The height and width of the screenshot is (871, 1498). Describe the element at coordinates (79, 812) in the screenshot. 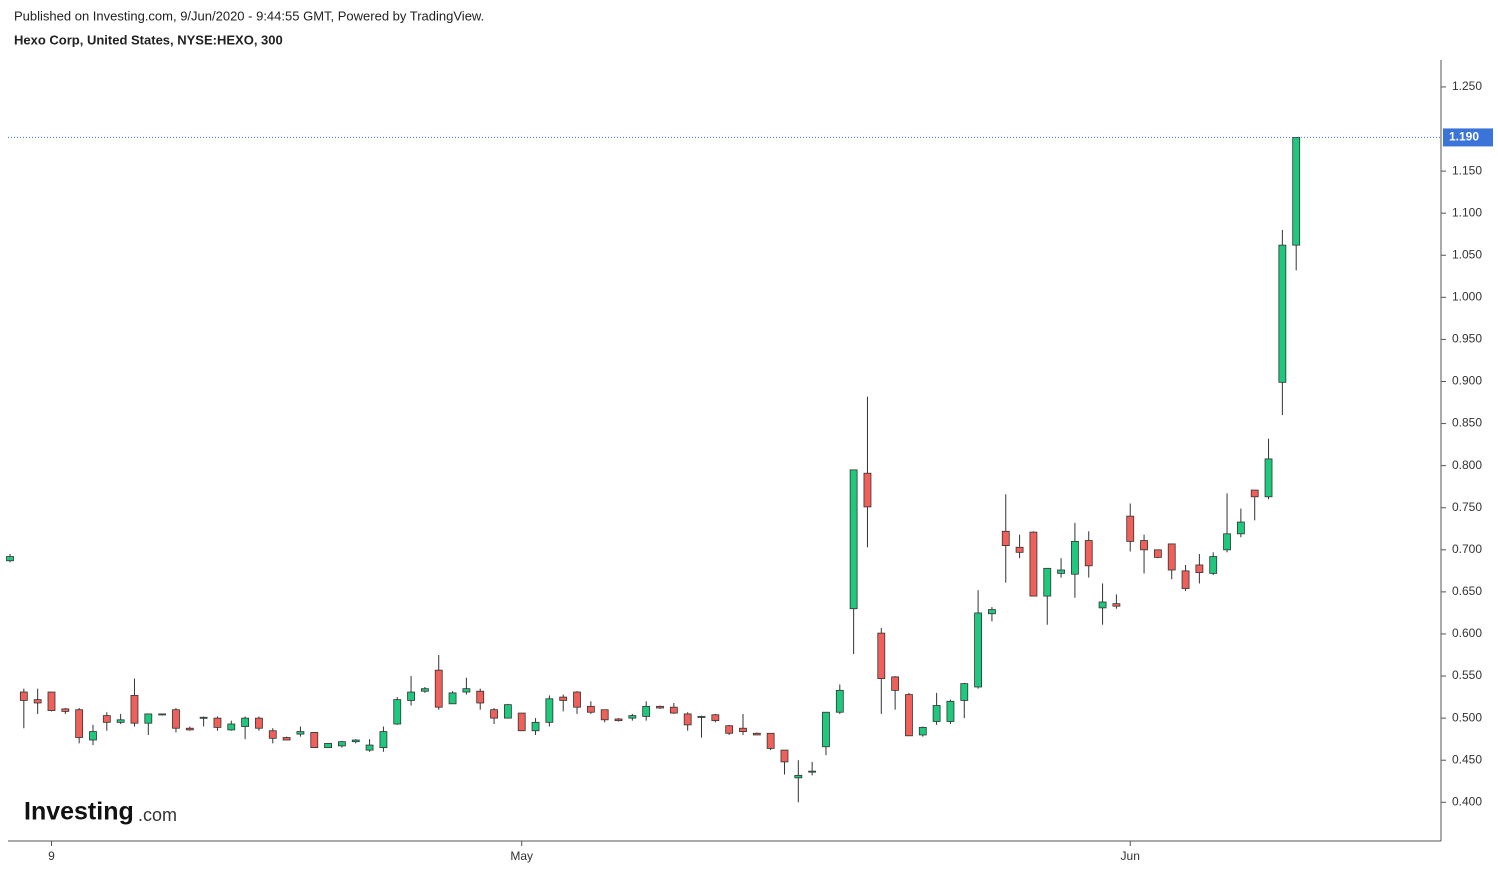

I see `logo-brand: Investing` at that location.